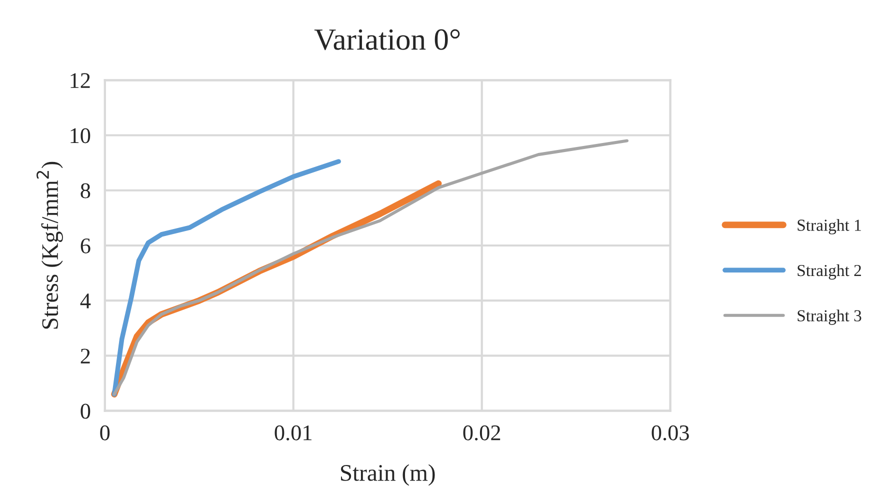 The width and height of the screenshot is (874, 501). Describe the element at coordinates (670, 432) in the screenshot. I see `x-tick-label: 0.03` at that location.